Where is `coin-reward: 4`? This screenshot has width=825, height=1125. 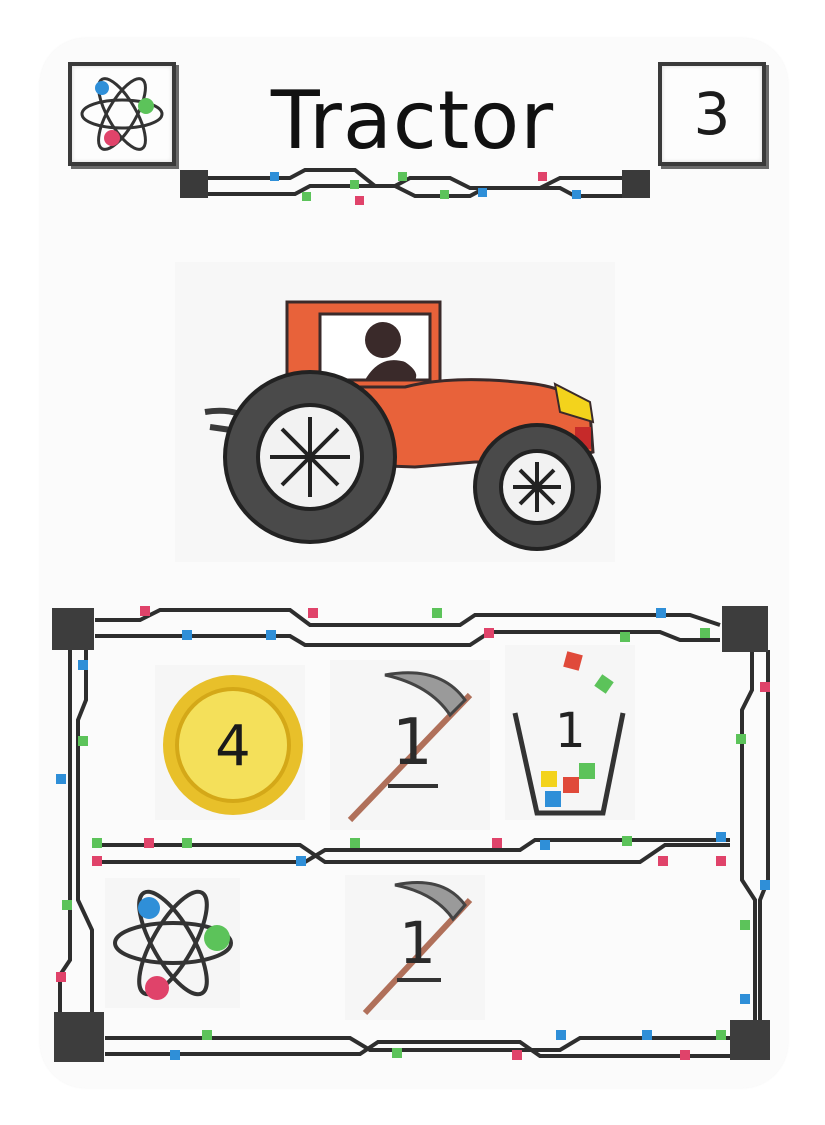 coin-reward: 4 is located at coordinates (230, 742).